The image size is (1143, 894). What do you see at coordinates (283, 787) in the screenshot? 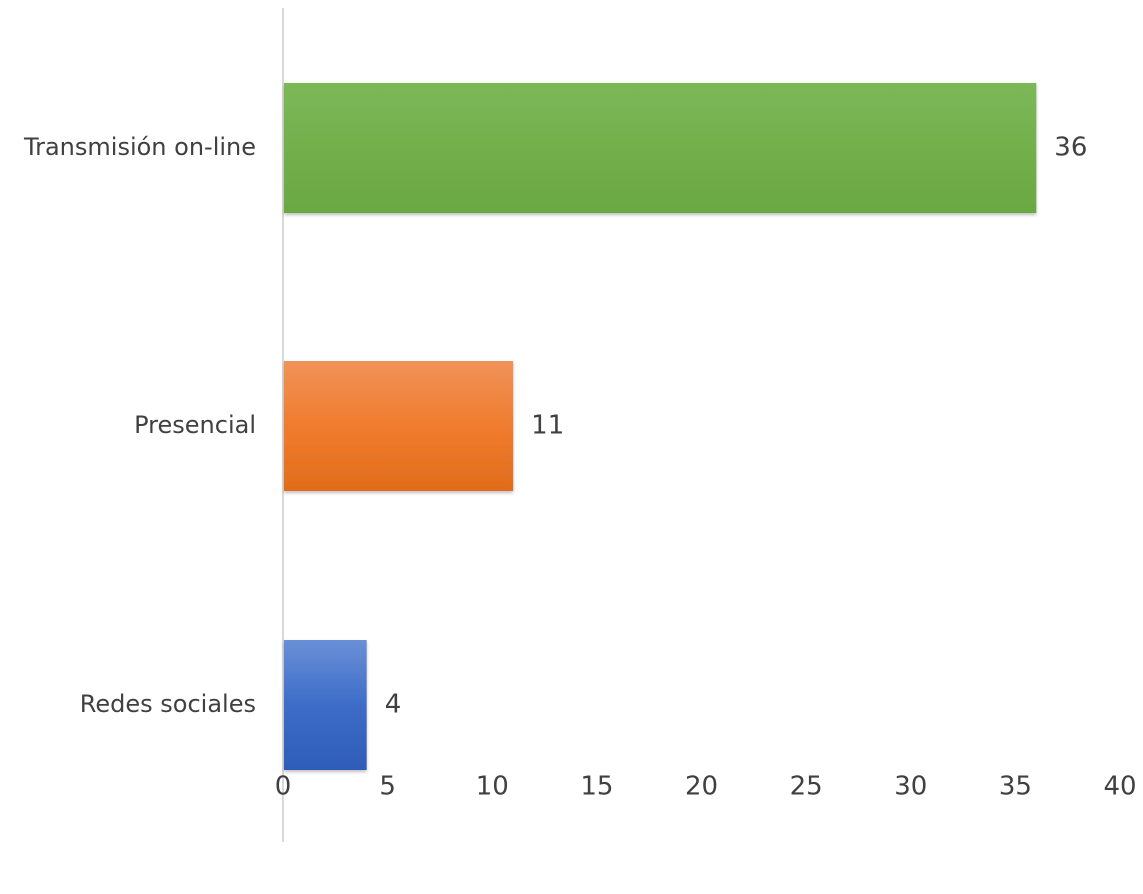
I see `x-tick-label: 0` at bounding box center [283, 787].